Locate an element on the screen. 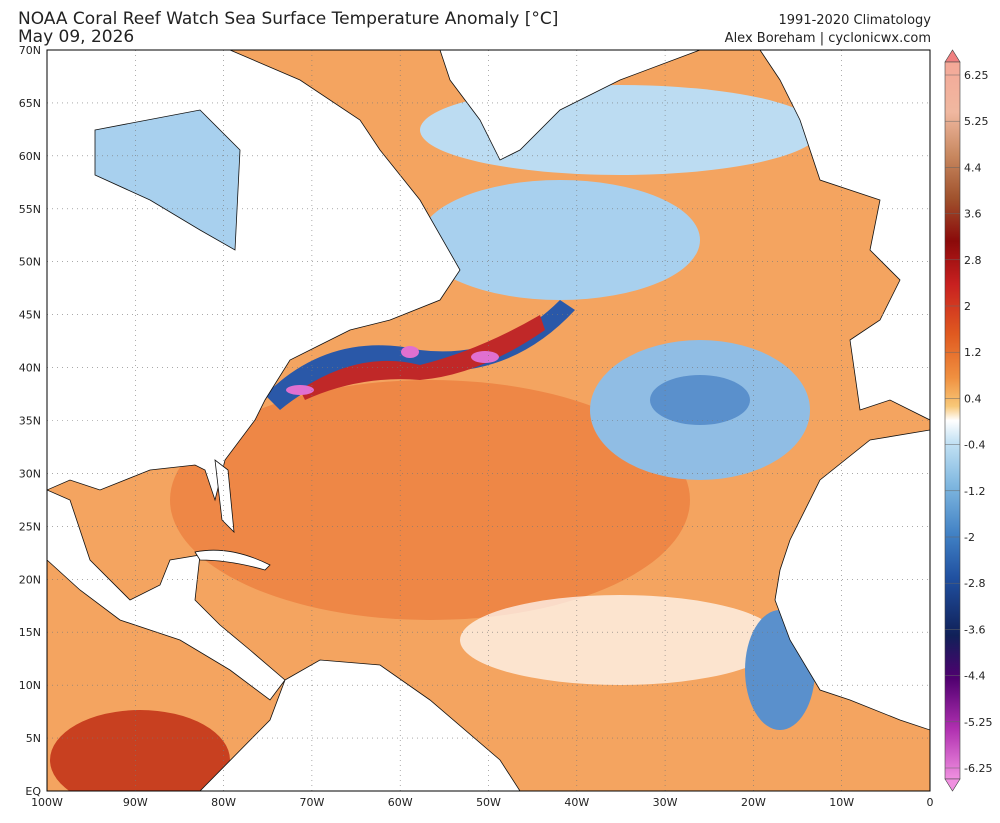 This screenshot has width=1000, height=823. central-america is located at coordinates (166, 595).